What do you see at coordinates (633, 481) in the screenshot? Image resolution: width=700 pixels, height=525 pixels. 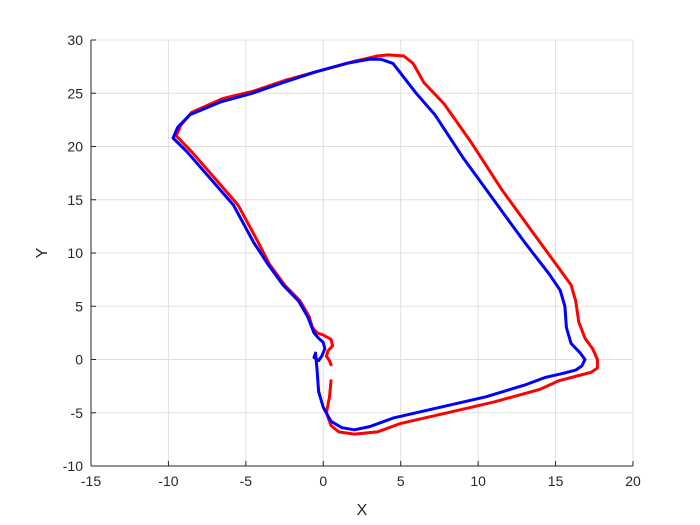 I see `x-tick-label: 20` at bounding box center [633, 481].